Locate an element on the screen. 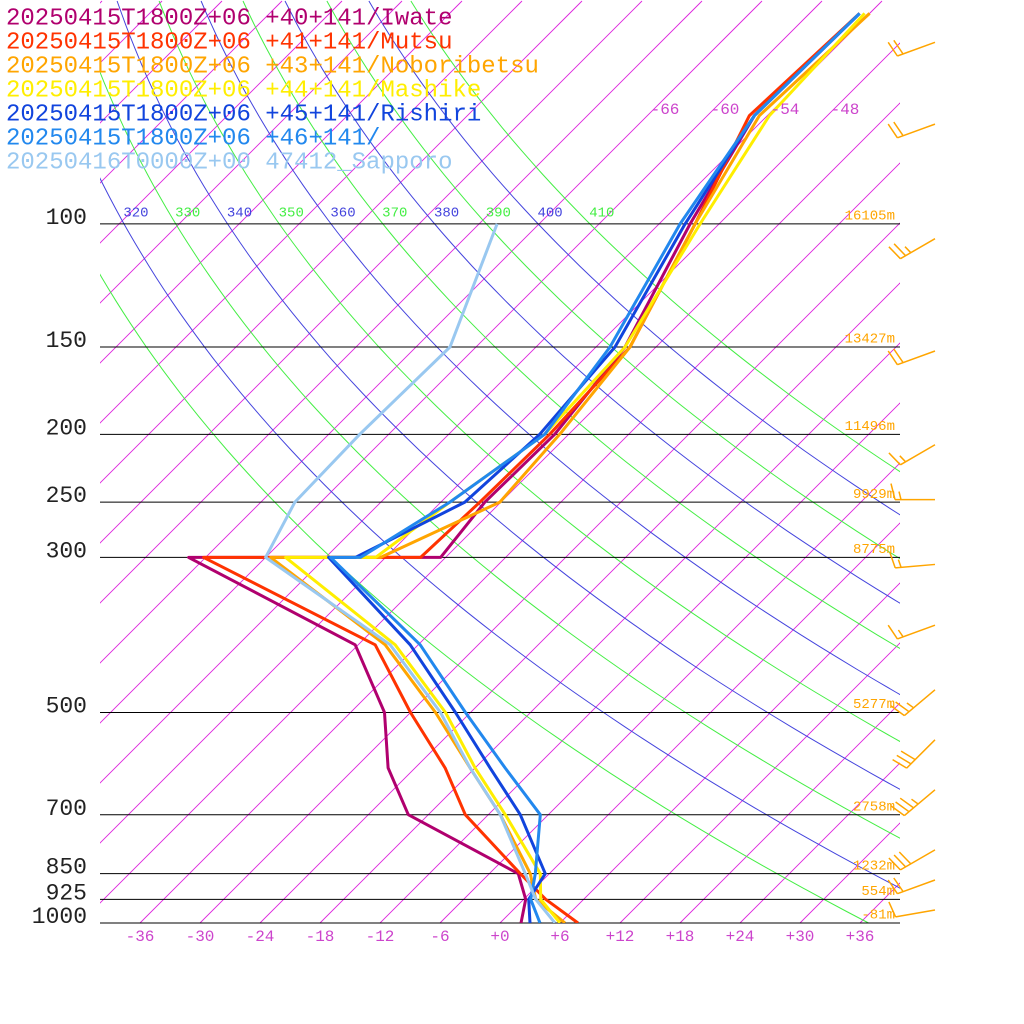  height-label: 5277m is located at coordinates (874, 705).